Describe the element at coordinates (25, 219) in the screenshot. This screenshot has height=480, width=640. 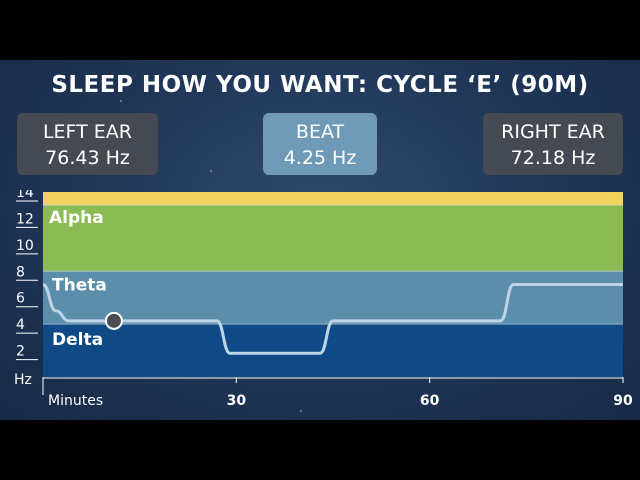
I see `y-tick-label: 12` at that location.